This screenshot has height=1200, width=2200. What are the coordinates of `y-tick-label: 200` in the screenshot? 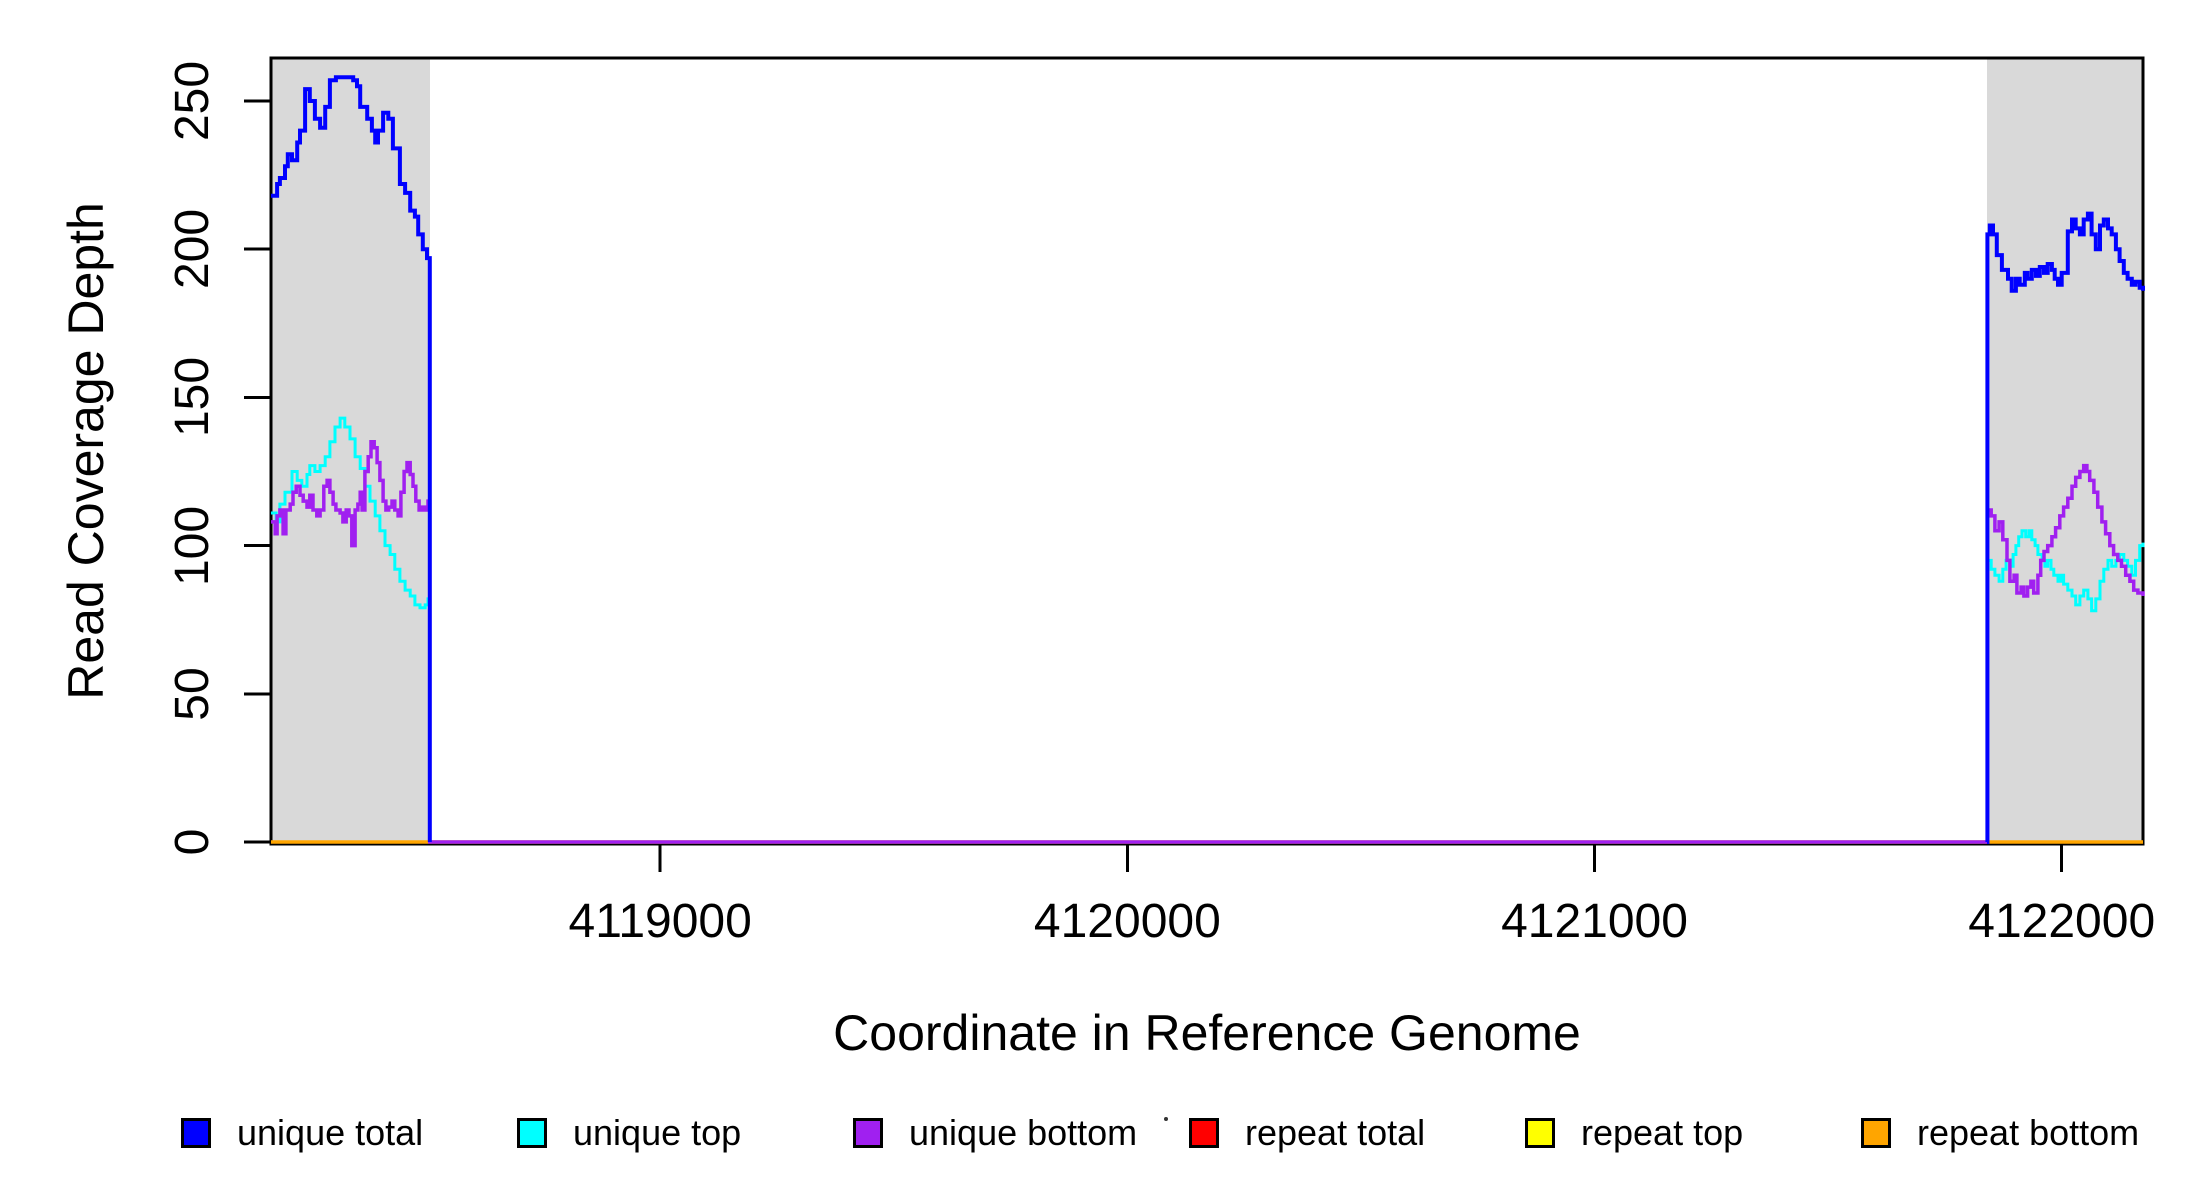 It's located at (192, 249).